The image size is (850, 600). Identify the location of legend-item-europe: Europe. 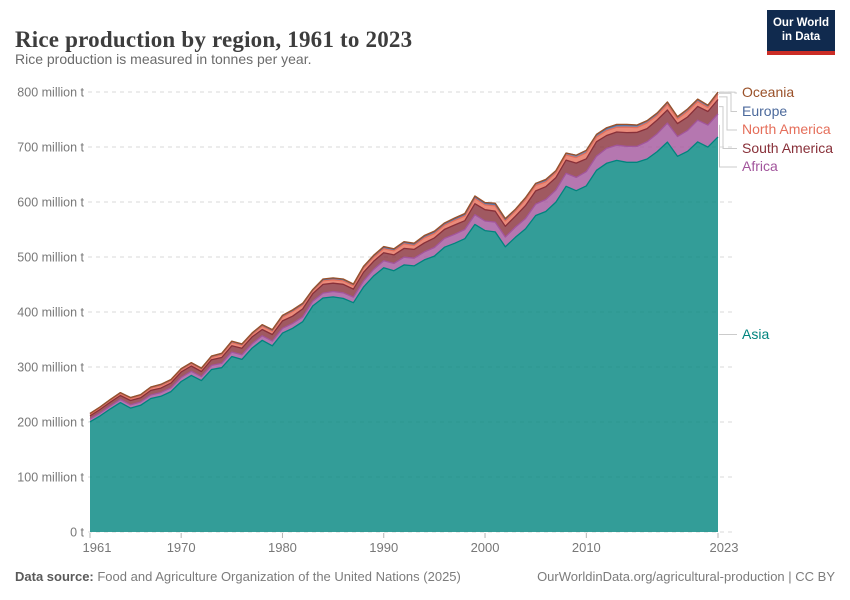
(765, 110).